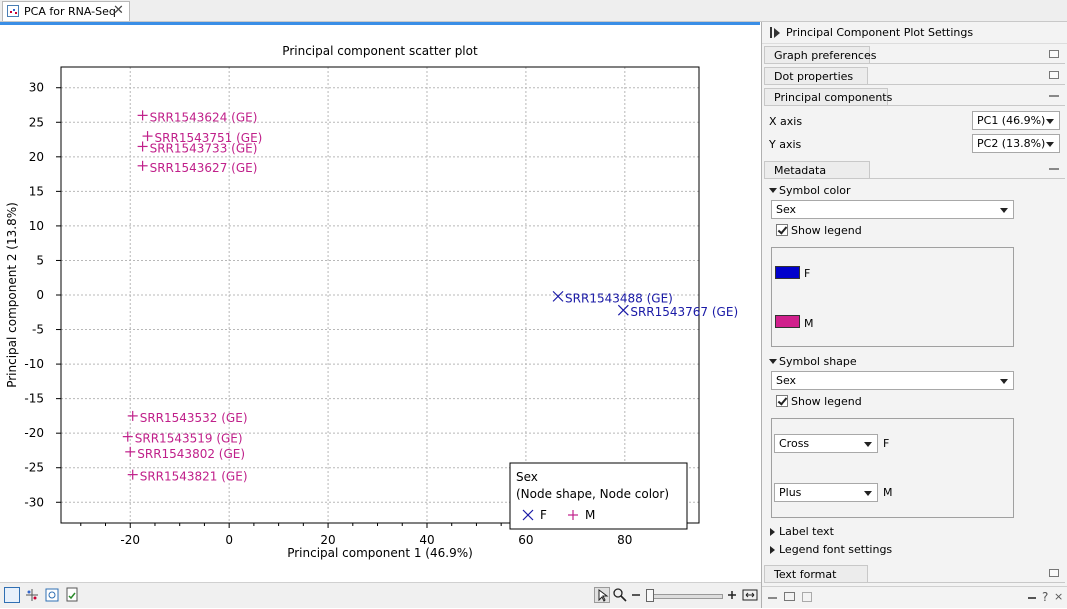 This screenshot has width=1067, height=609. I want to click on shape-select-f: Cross, so click(826, 443).